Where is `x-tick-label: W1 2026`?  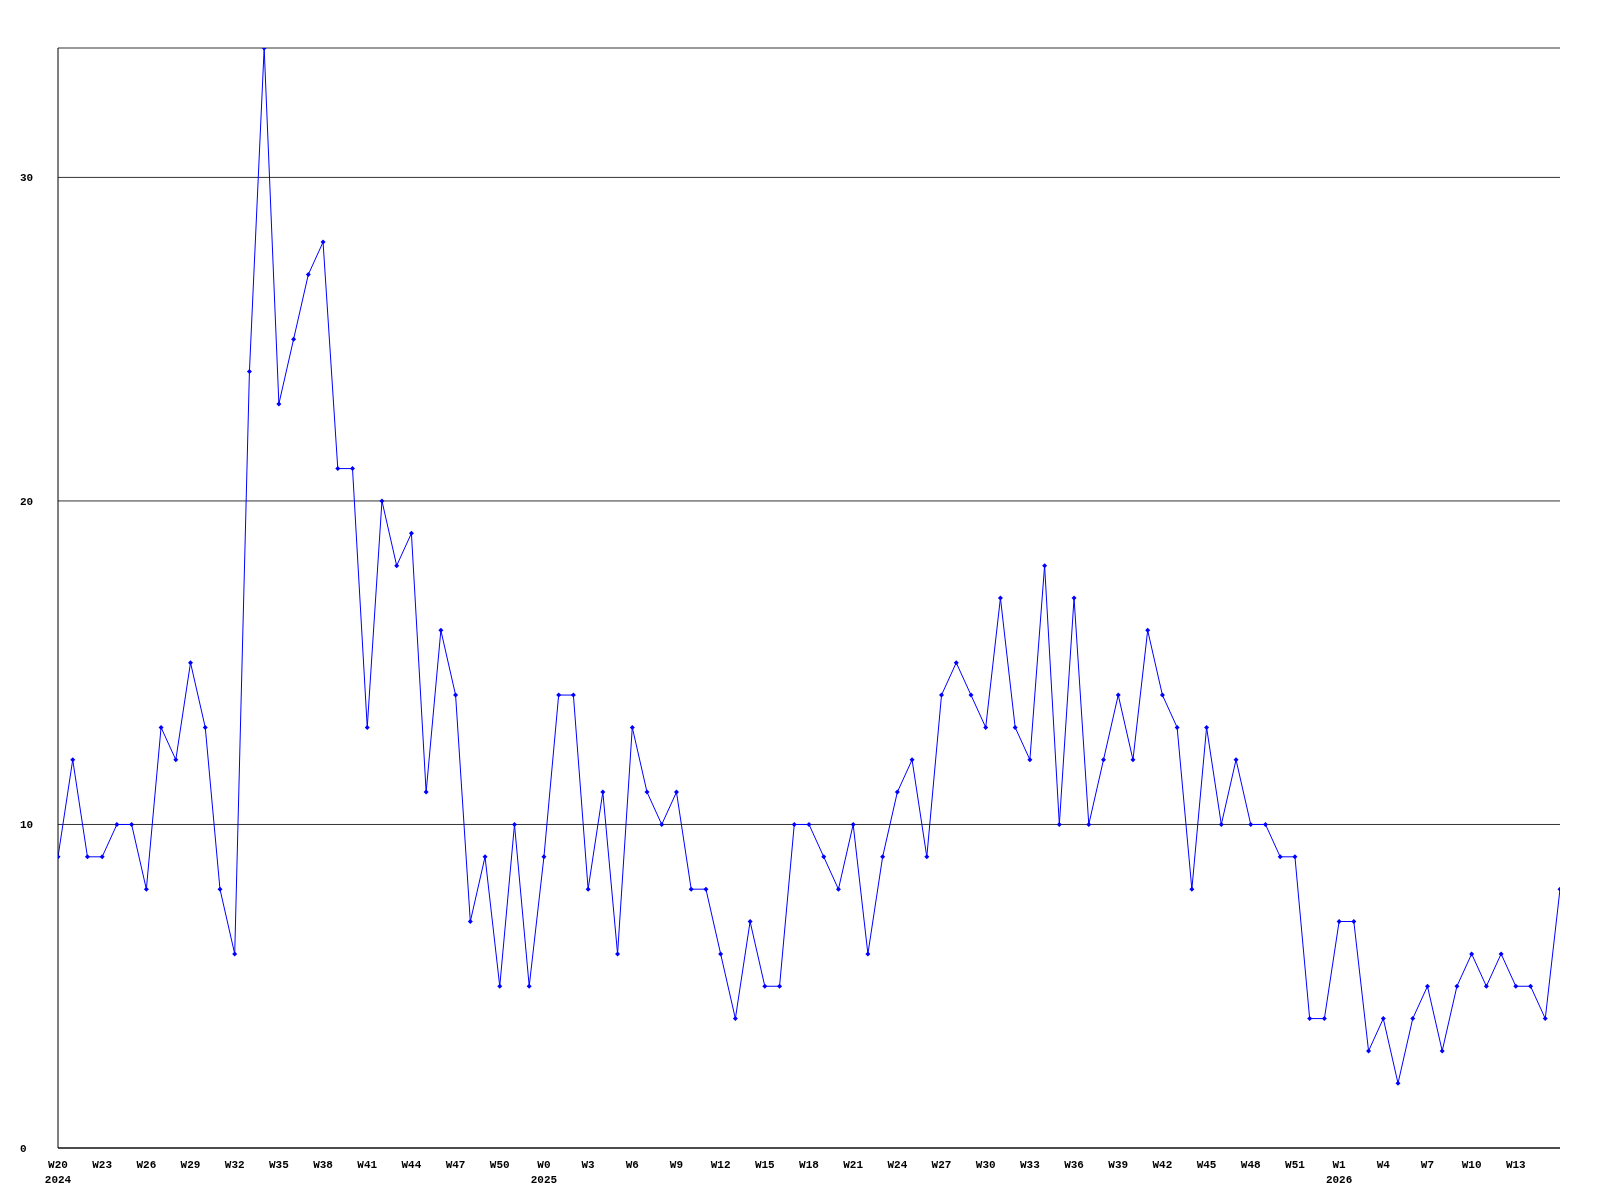
x-tick-label: W1 2026 is located at coordinates (1339, 1172).